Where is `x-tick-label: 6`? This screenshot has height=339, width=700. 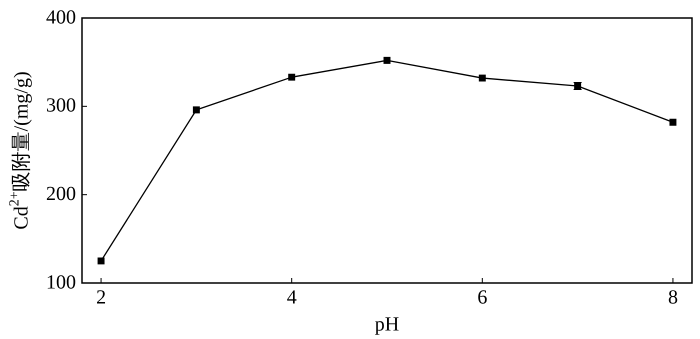 x-tick-label: 6 is located at coordinates (482, 297).